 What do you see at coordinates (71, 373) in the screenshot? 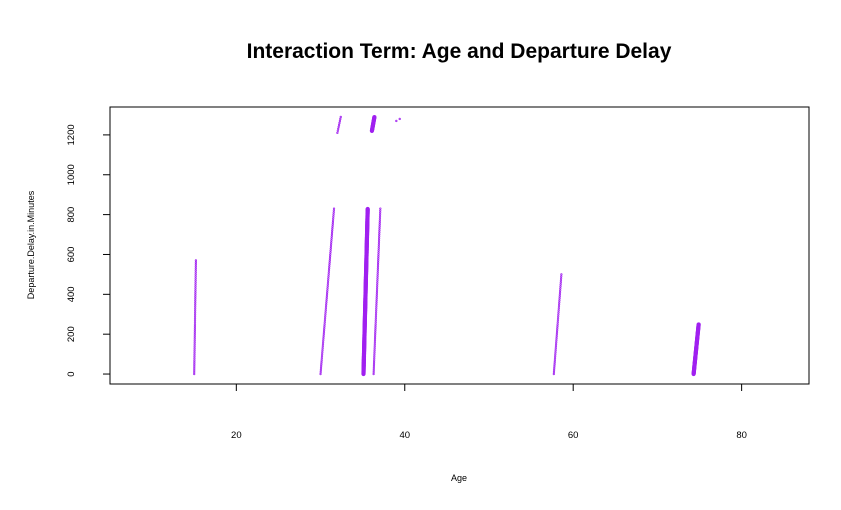
I see `y-tick-label: 0` at bounding box center [71, 373].